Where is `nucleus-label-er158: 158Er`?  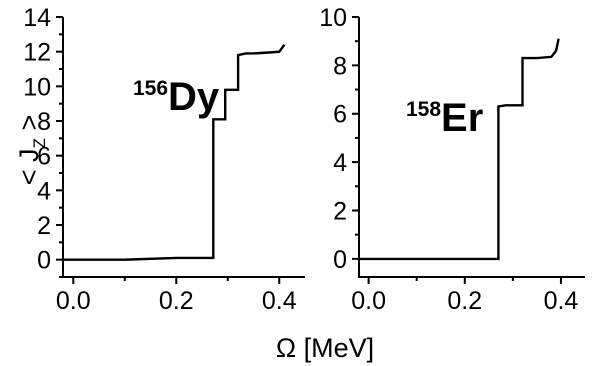
nucleus-label-er158: 158Er is located at coordinates (444, 118).